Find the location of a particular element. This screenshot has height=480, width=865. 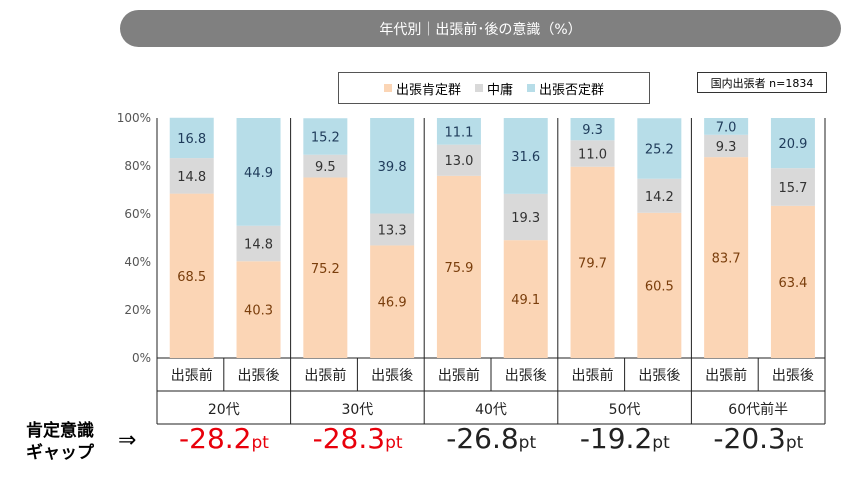

data-label: 14.2 is located at coordinates (659, 197).